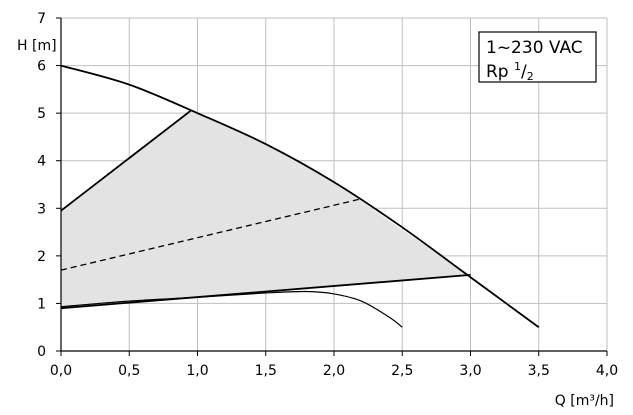  What do you see at coordinates (517, 66) in the screenshot?
I see `legend-fraction-num: 1` at bounding box center [517, 66].